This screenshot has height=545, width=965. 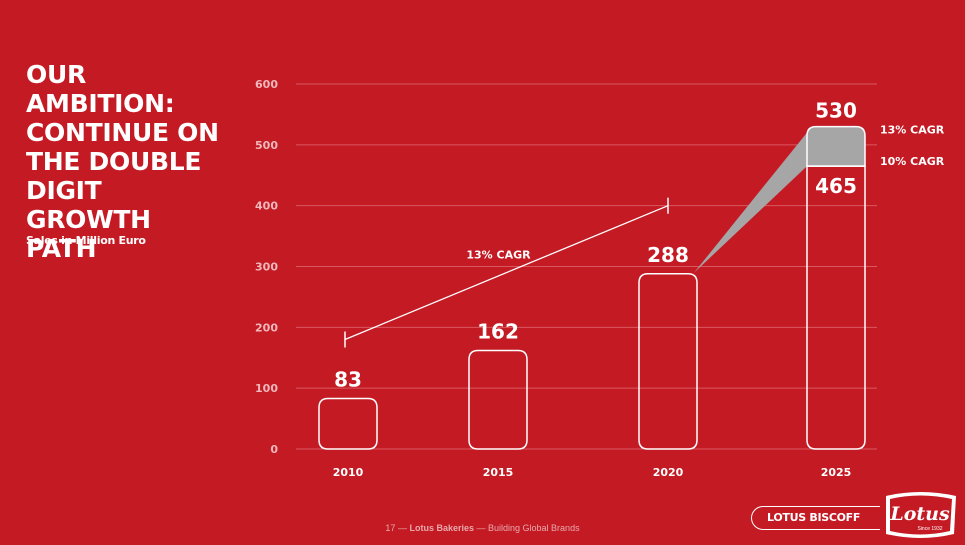 What do you see at coordinates (100, 89) in the screenshot?
I see `title-line: OUR AMBITION:` at bounding box center [100, 89].